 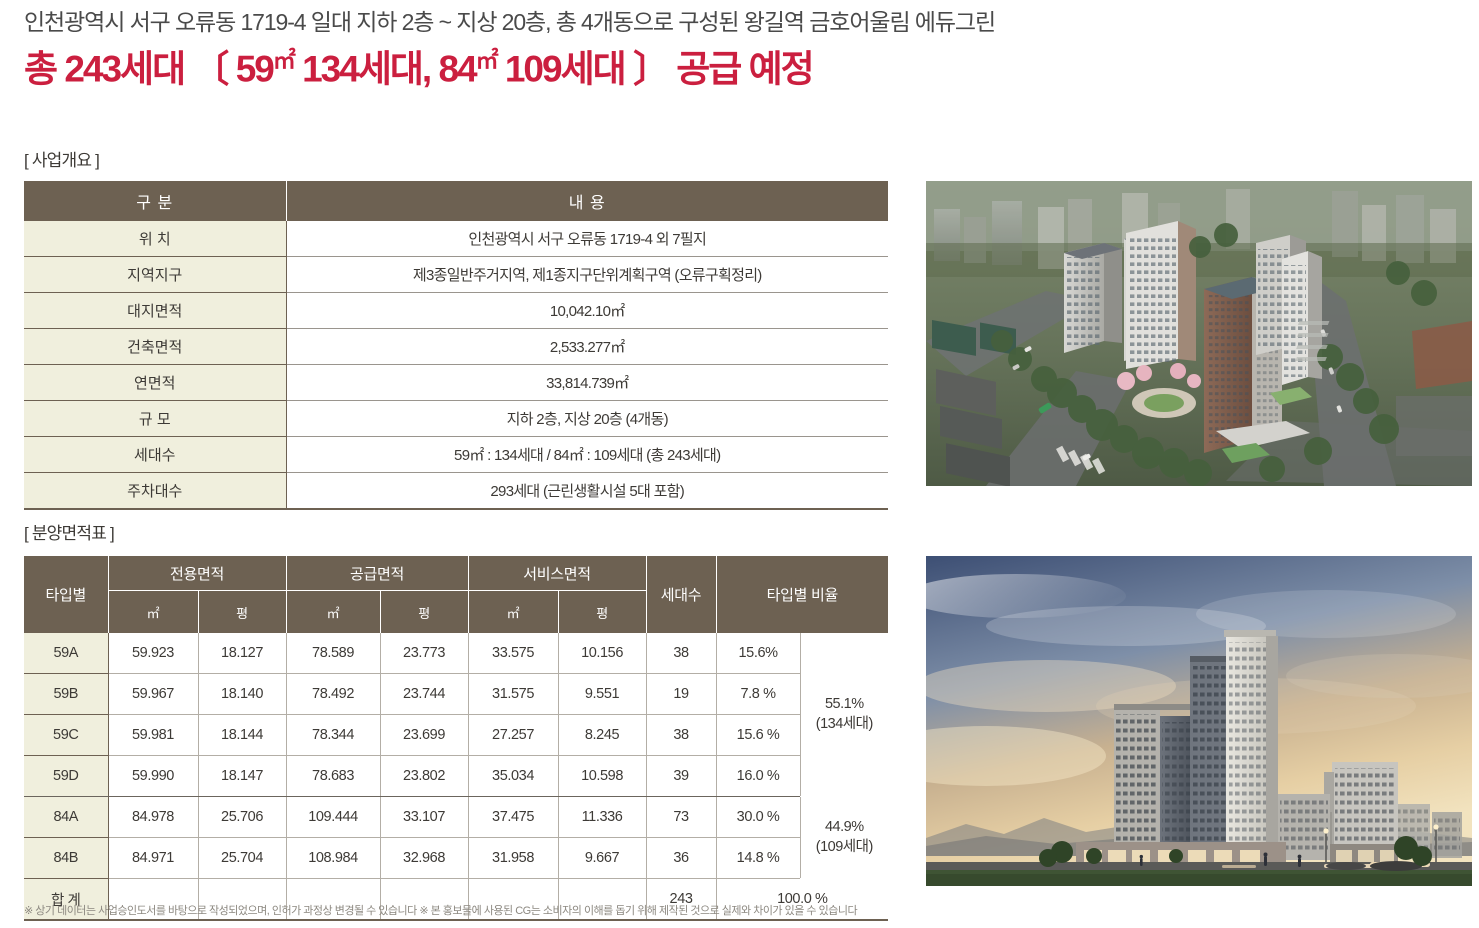 I want to click on area-cell-supply-sqm: 78.683, so click(x=333, y=776).